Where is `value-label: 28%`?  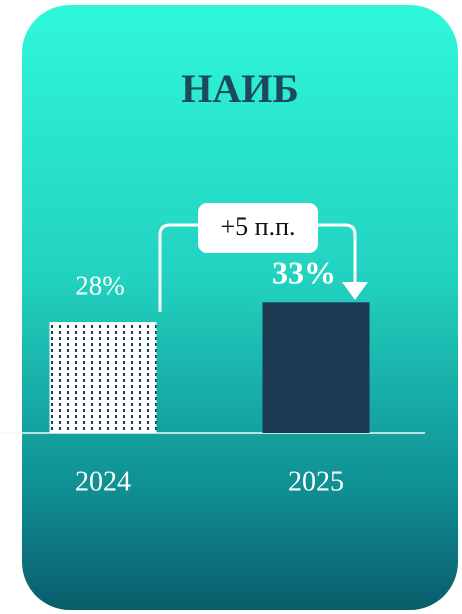 value-label: 28% is located at coordinates (100, 285).